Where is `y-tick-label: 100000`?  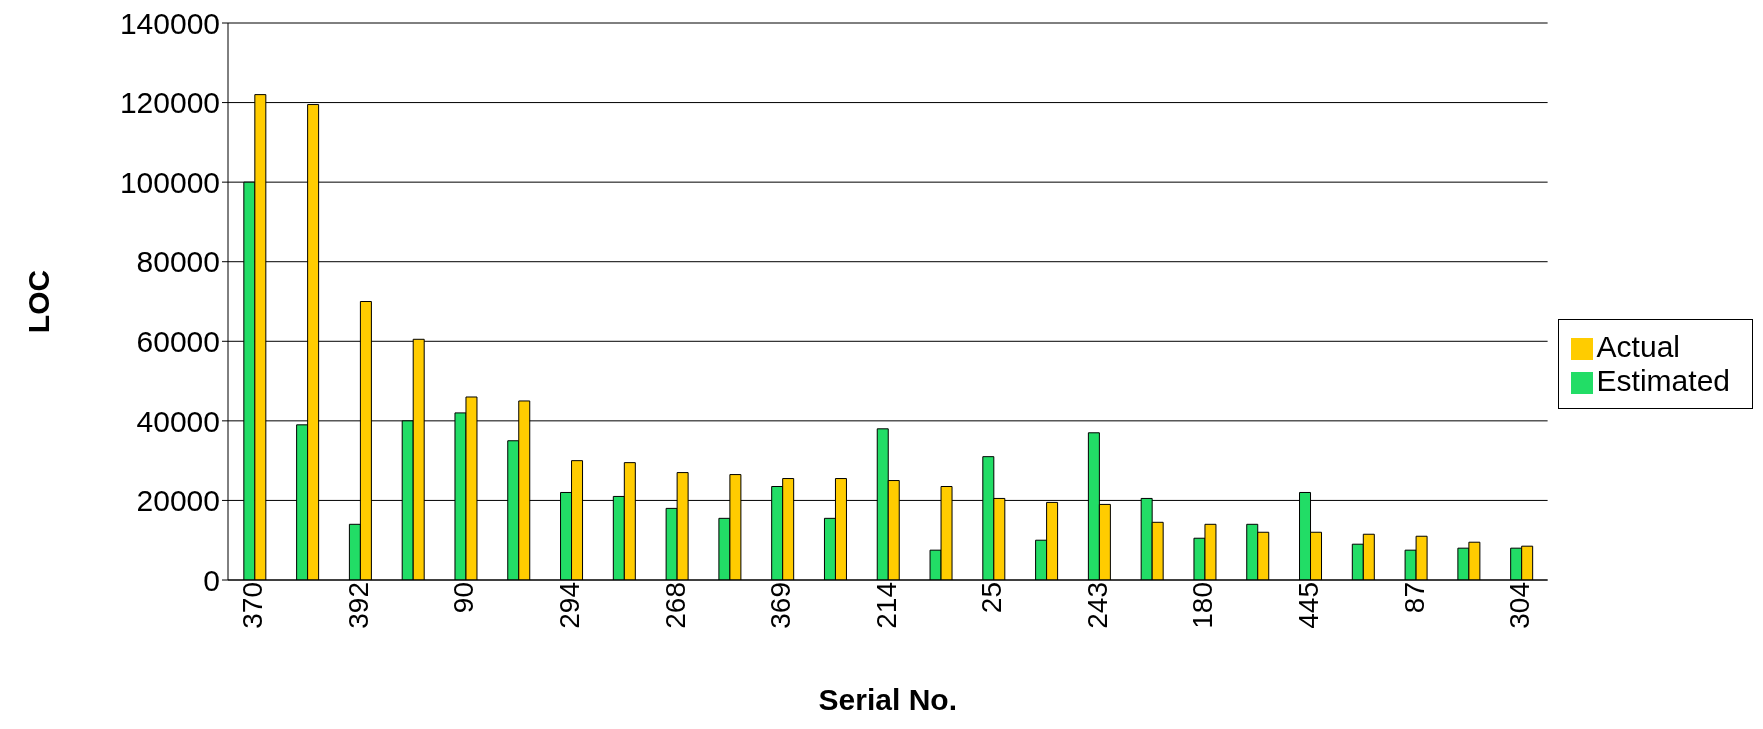 y-tick-label: 100000 is located at coordinates (169, 182).